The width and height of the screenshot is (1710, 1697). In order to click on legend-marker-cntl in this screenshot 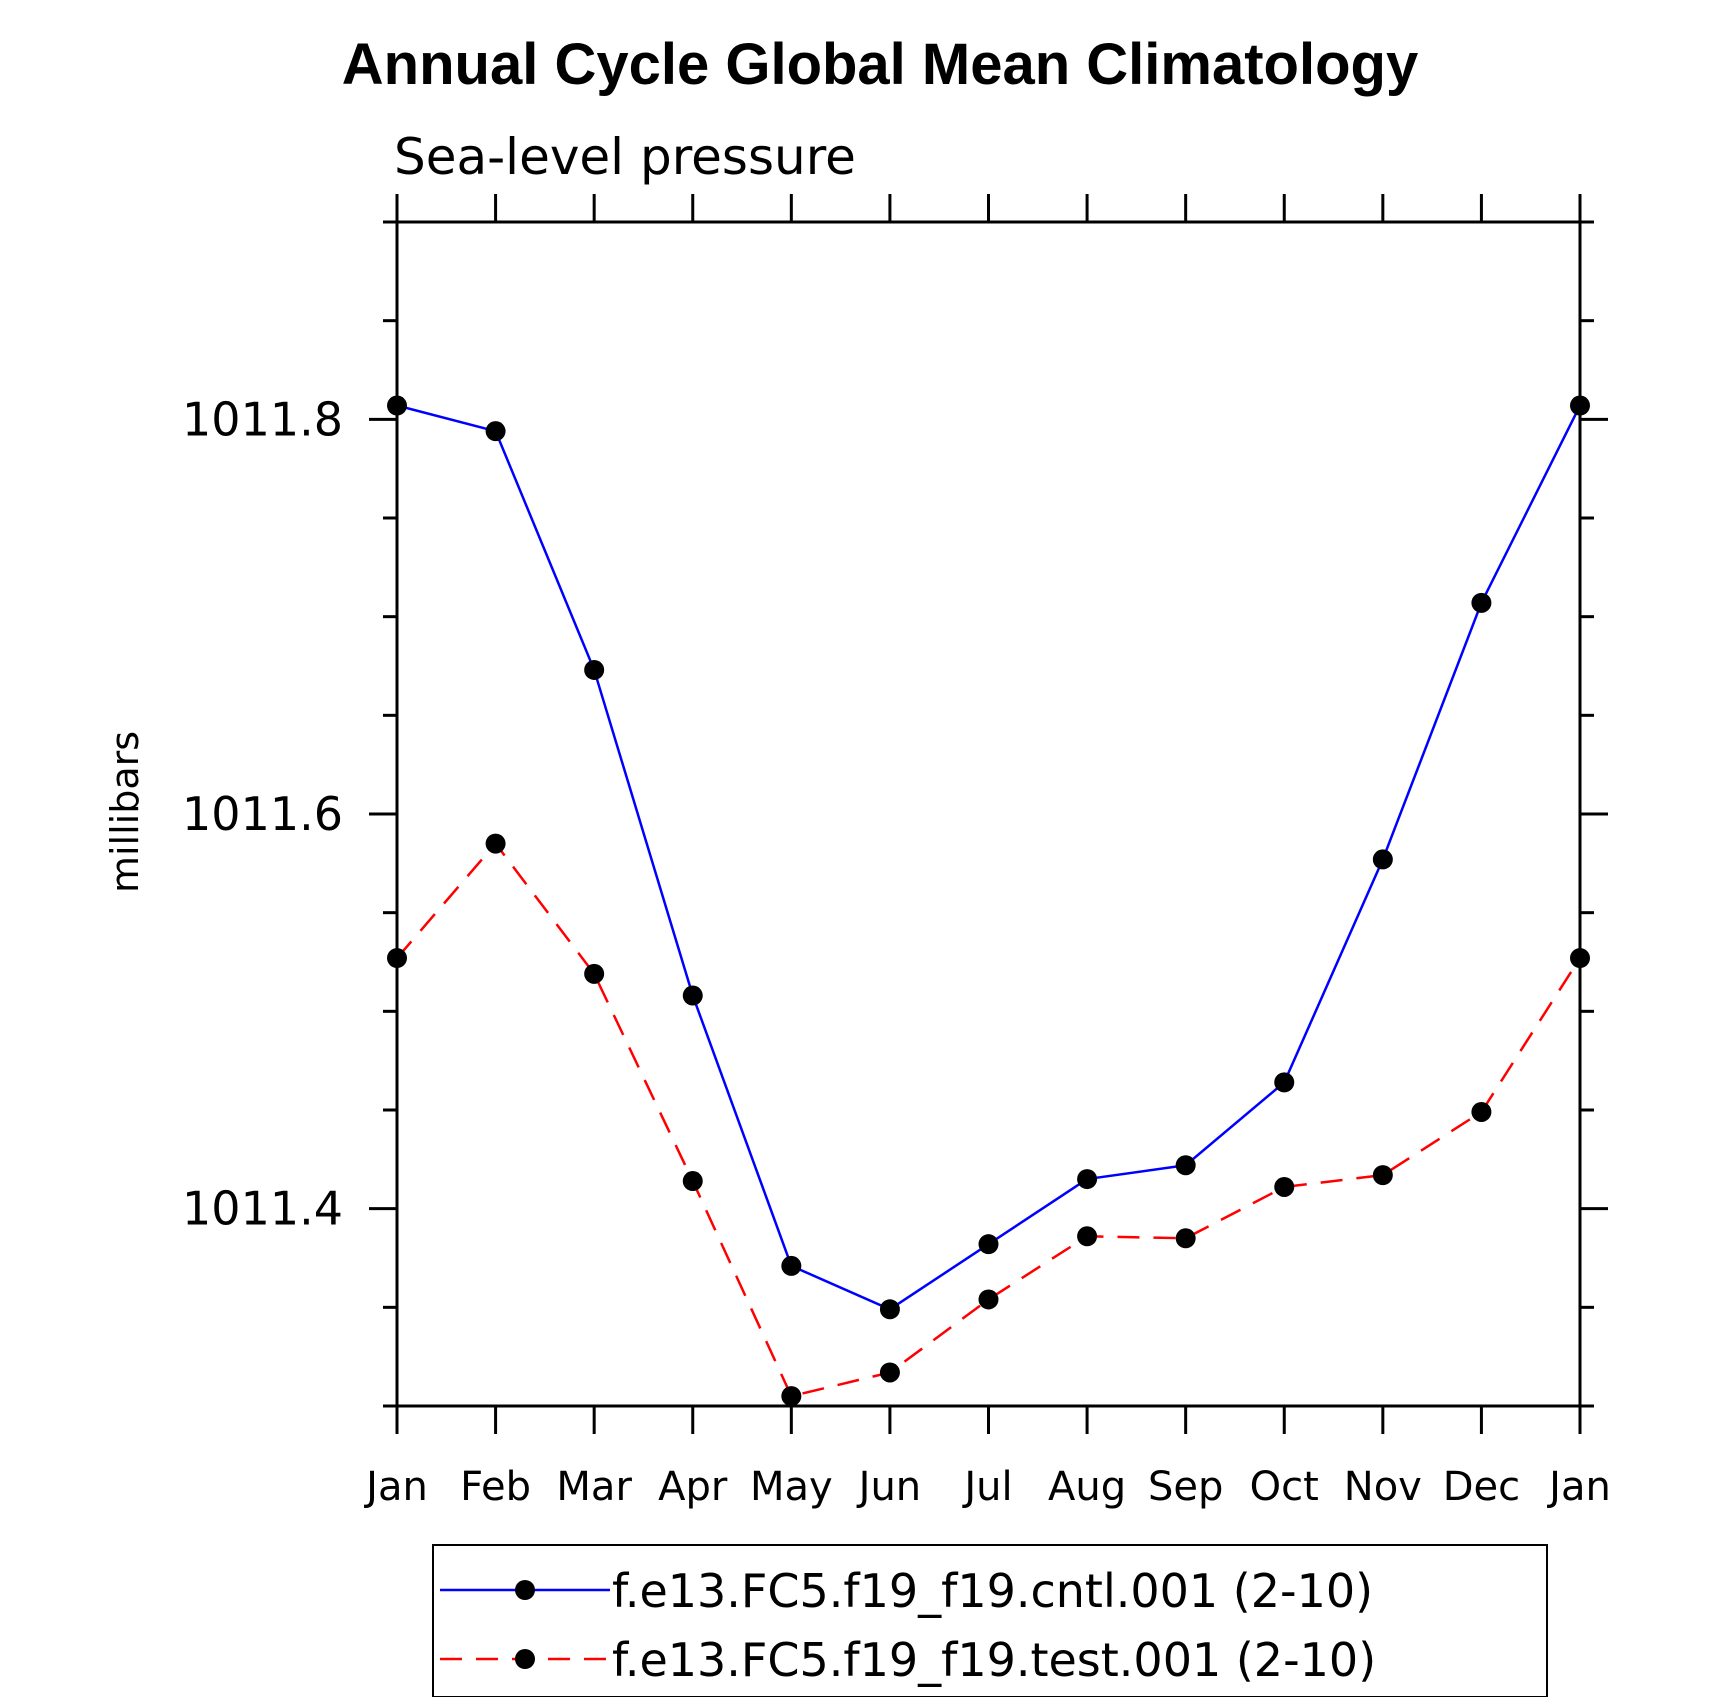, I will do `click(525, 1590)`.